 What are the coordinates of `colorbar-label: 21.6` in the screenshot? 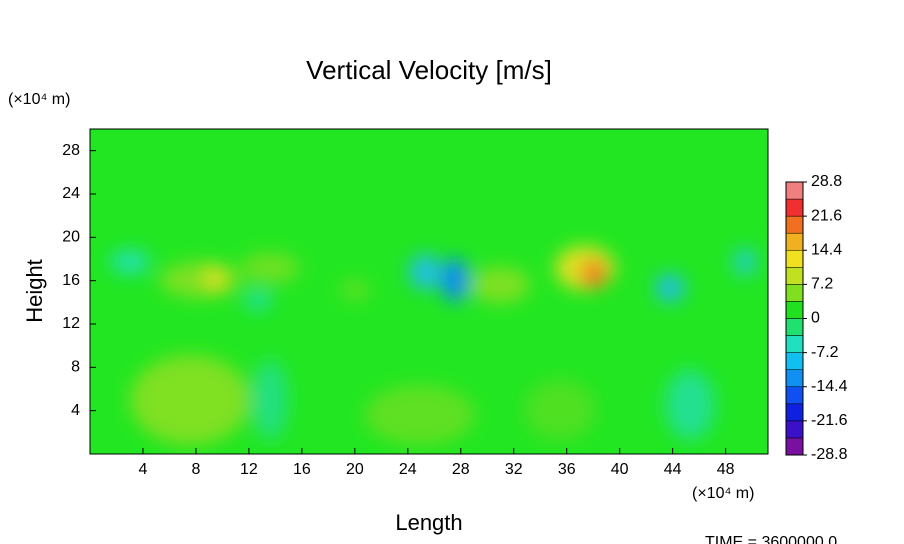 It's located at (826, 215).